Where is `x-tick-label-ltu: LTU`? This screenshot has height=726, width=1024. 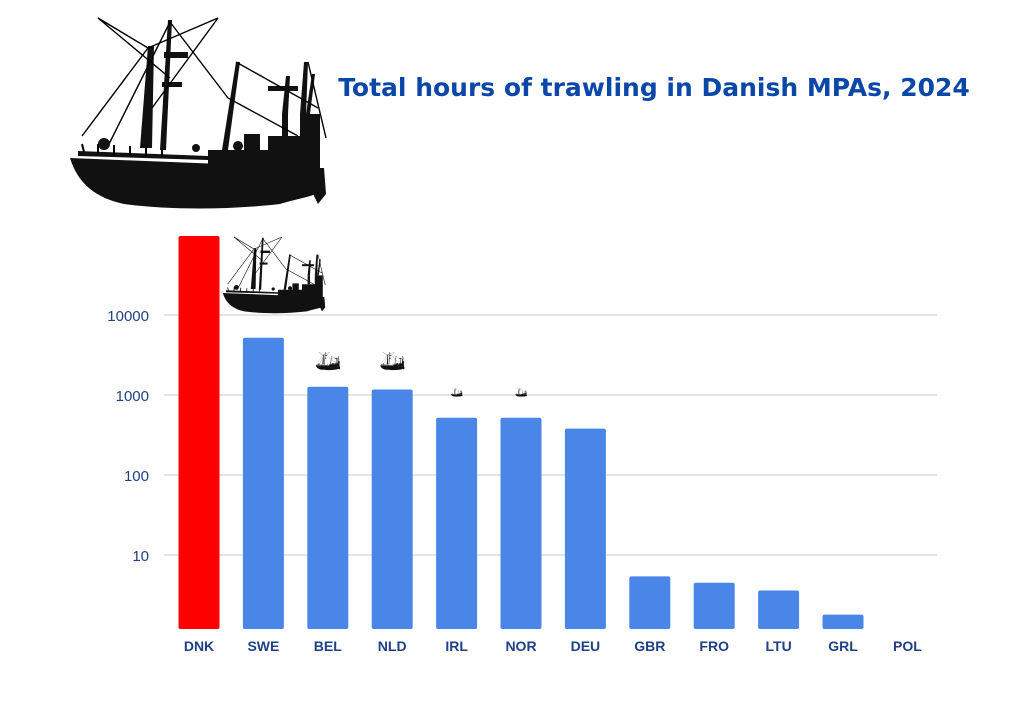 x-tick-label-ltu: LTU is located at coordinates (779, 646).